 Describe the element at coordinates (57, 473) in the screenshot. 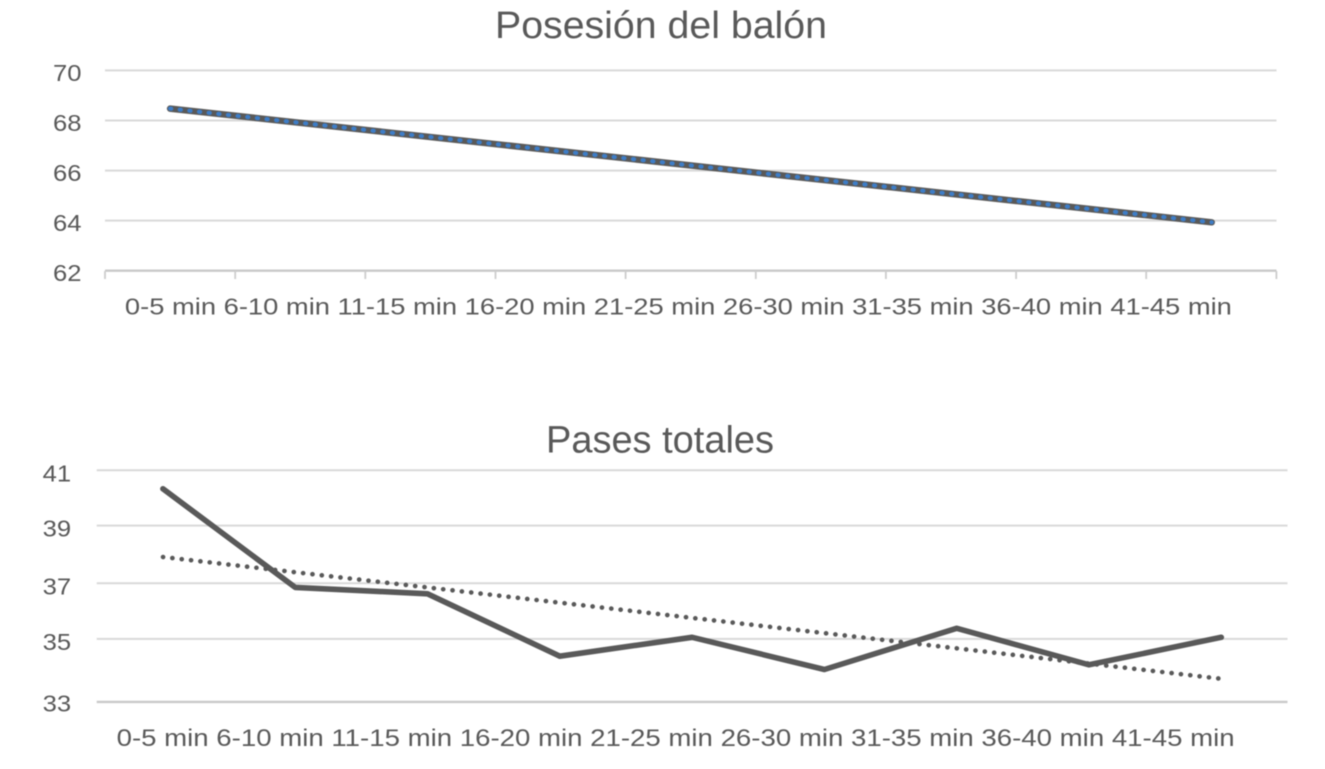

I see `svg-text: 41` at that location.